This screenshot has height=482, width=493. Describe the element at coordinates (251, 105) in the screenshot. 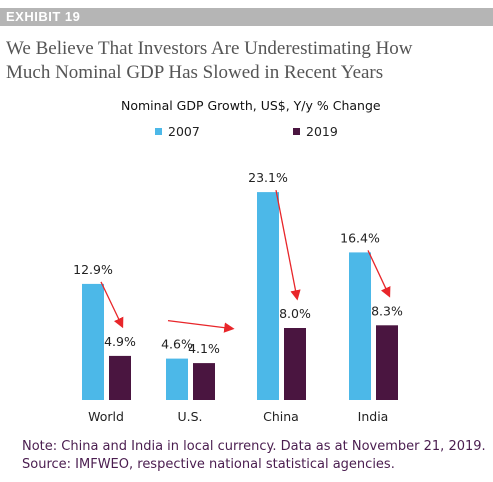

I see `chart-title: Nominal GDP Growth, US$, Y/y % Change` at that location.